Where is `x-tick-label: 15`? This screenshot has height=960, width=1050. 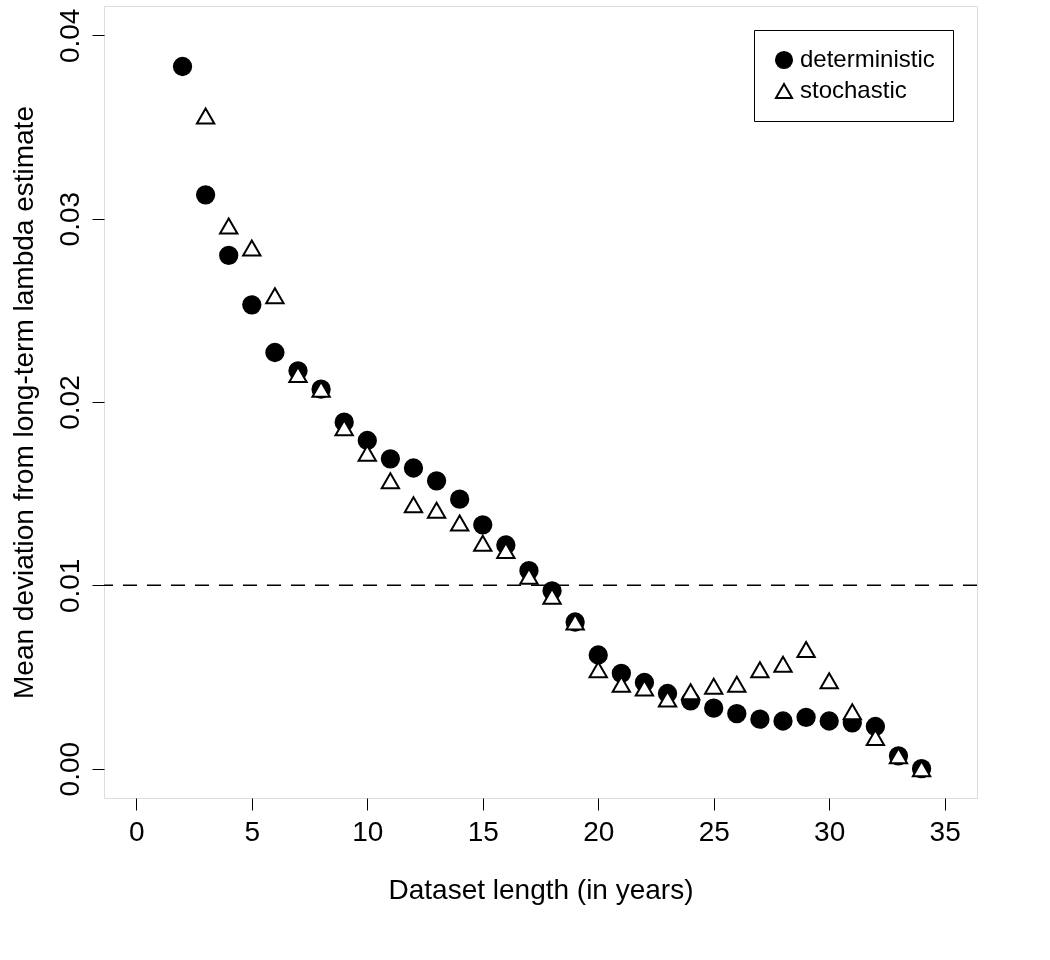 x-tick-label: 15 is located at coordinates (483, 831).